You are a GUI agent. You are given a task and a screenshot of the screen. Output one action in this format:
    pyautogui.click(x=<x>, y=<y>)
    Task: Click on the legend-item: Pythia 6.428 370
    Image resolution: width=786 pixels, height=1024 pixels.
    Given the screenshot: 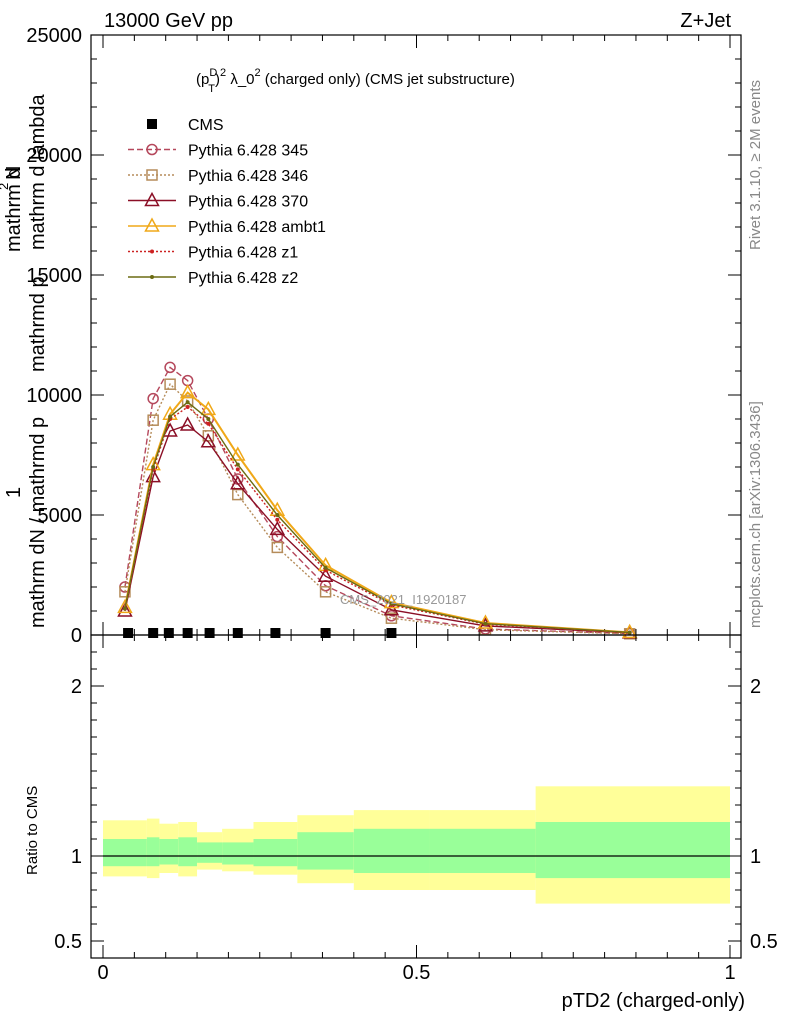 What is the action you would take?
    pyautogui.click(x=218, y=201)
    